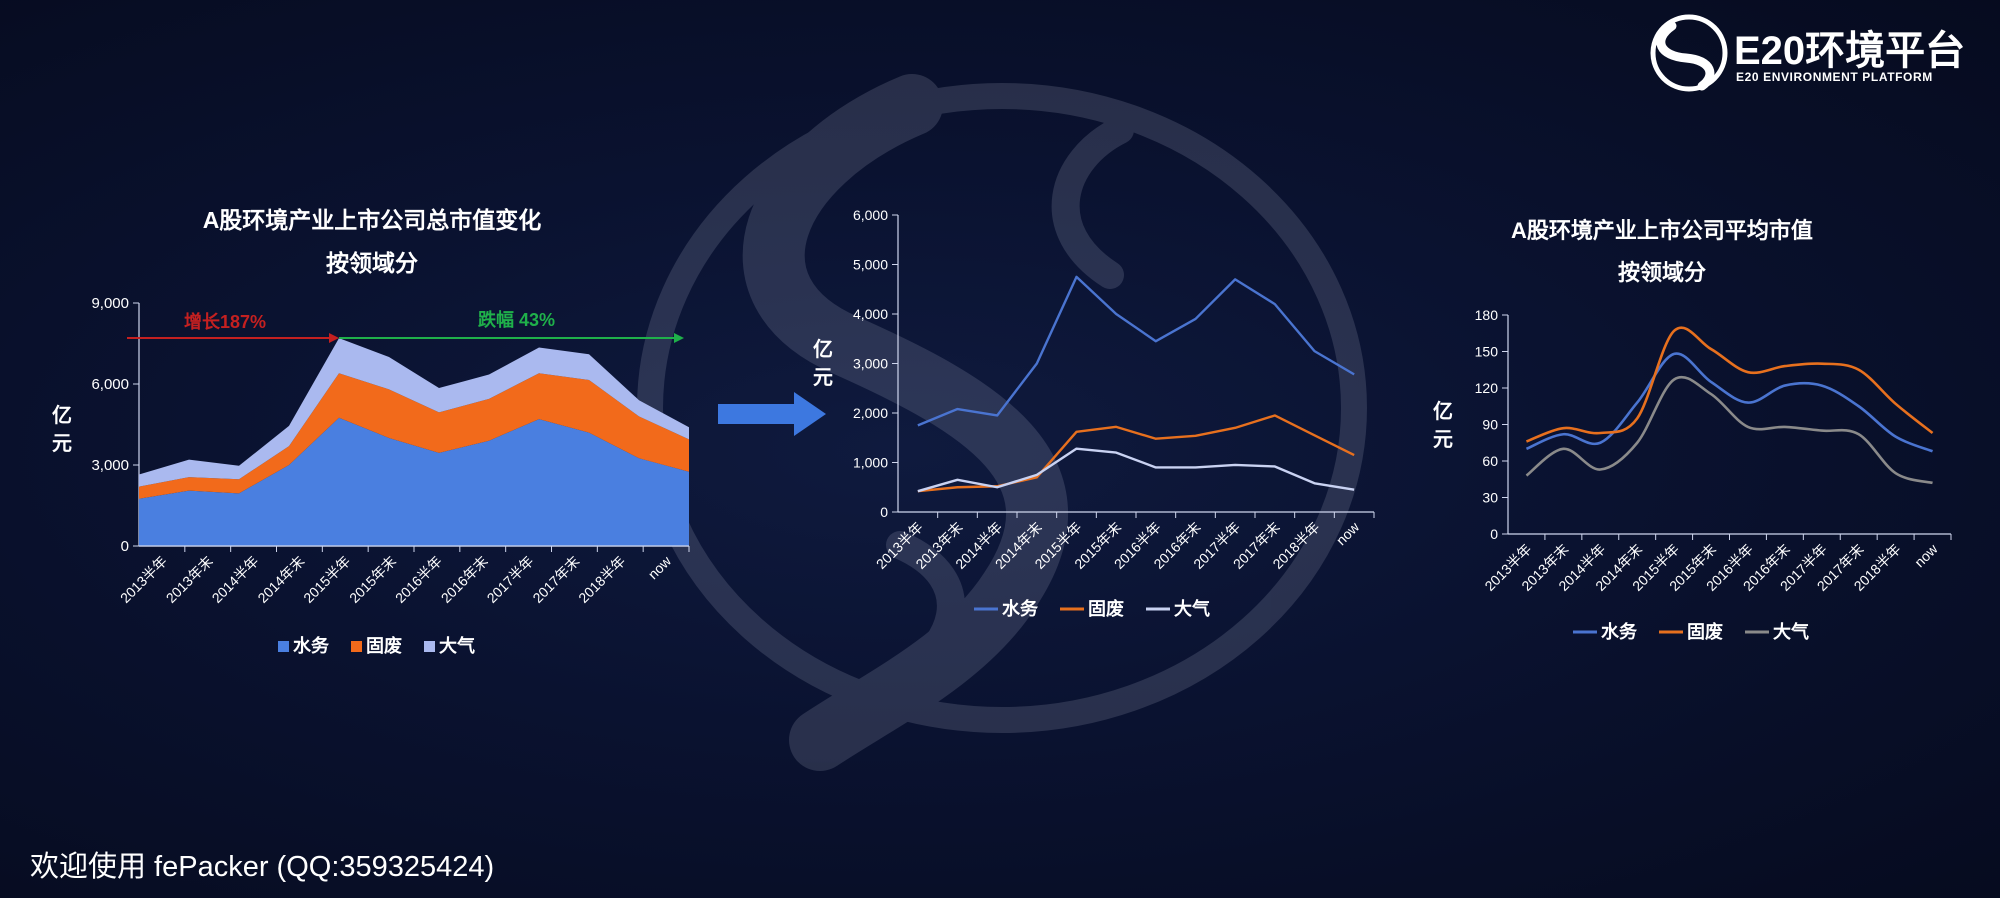  Describe the element at coordinates (870, 265) in the screenshot. I see `y-tick-label: 5,000` at that location.